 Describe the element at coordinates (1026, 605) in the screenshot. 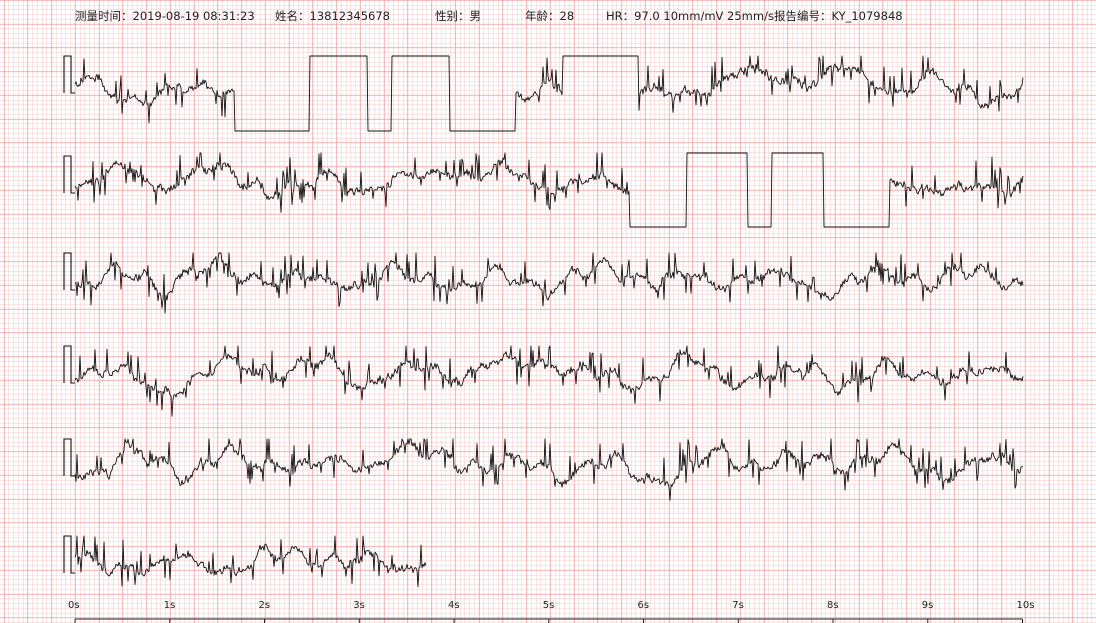

I see `x-tick-label: 10s` at that location.